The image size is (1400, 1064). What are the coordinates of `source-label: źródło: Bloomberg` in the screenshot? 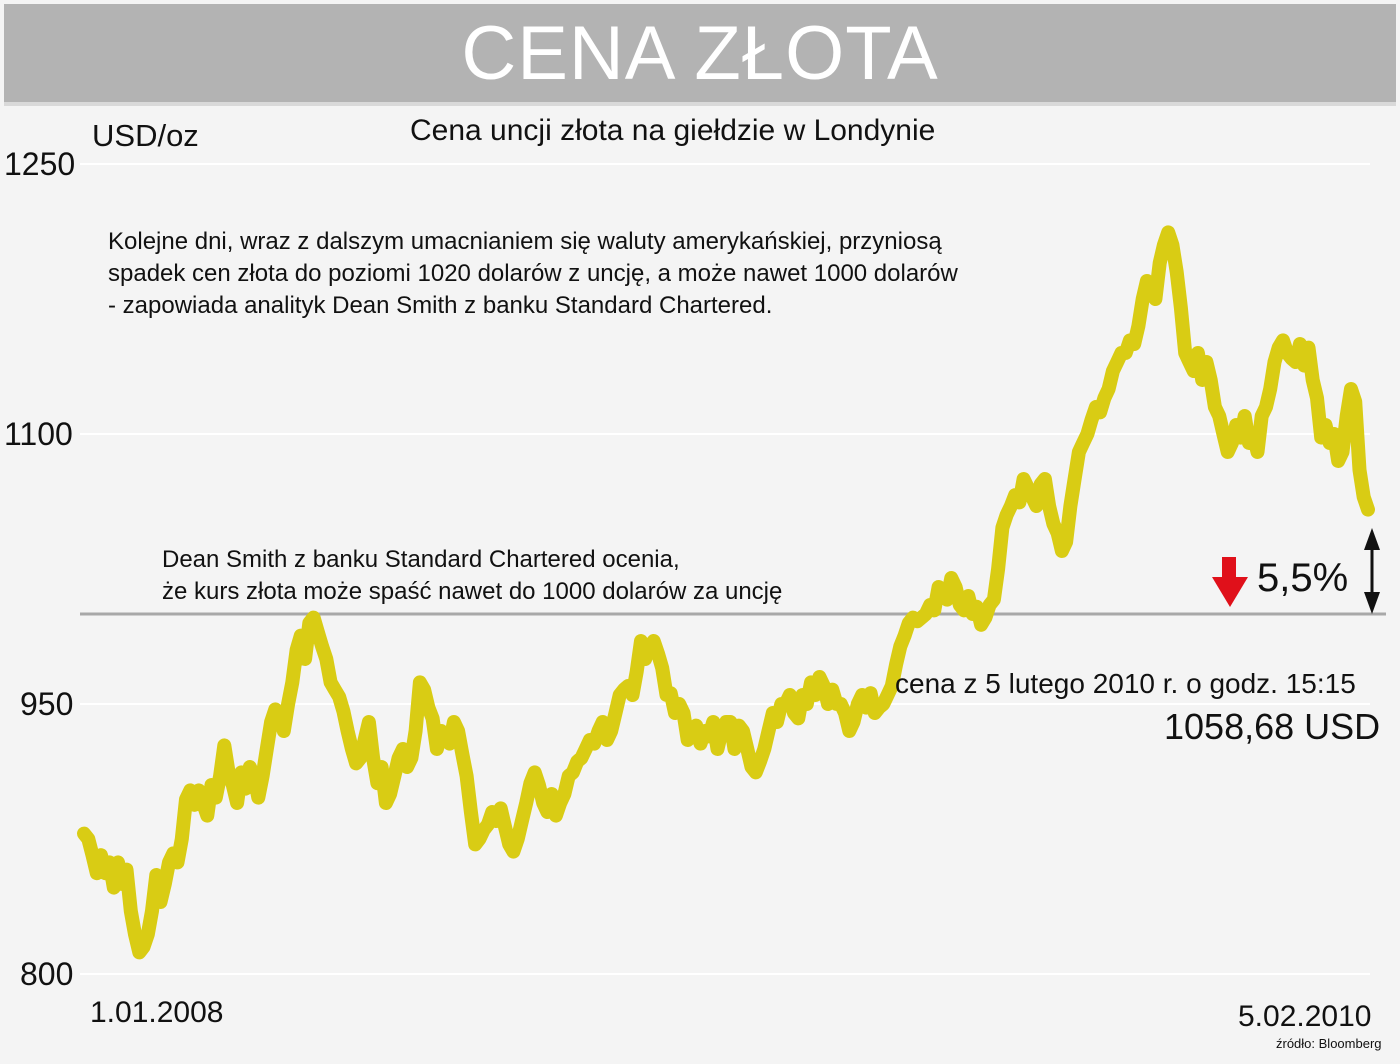 It's located at (1329, 1043).